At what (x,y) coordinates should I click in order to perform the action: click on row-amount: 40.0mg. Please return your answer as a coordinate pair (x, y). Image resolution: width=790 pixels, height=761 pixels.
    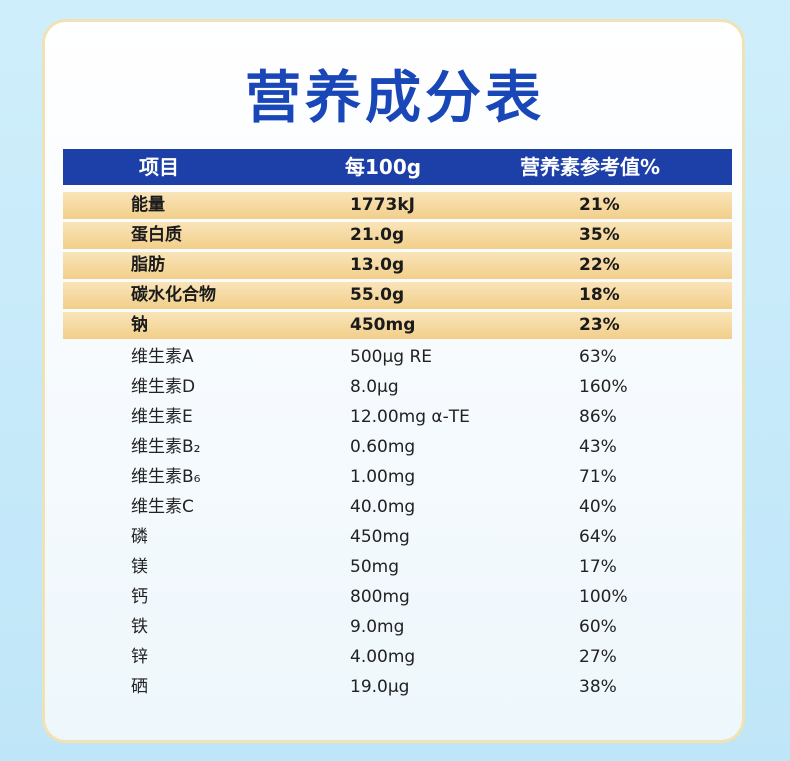
    Looking at the image, I should click on (383, 507).